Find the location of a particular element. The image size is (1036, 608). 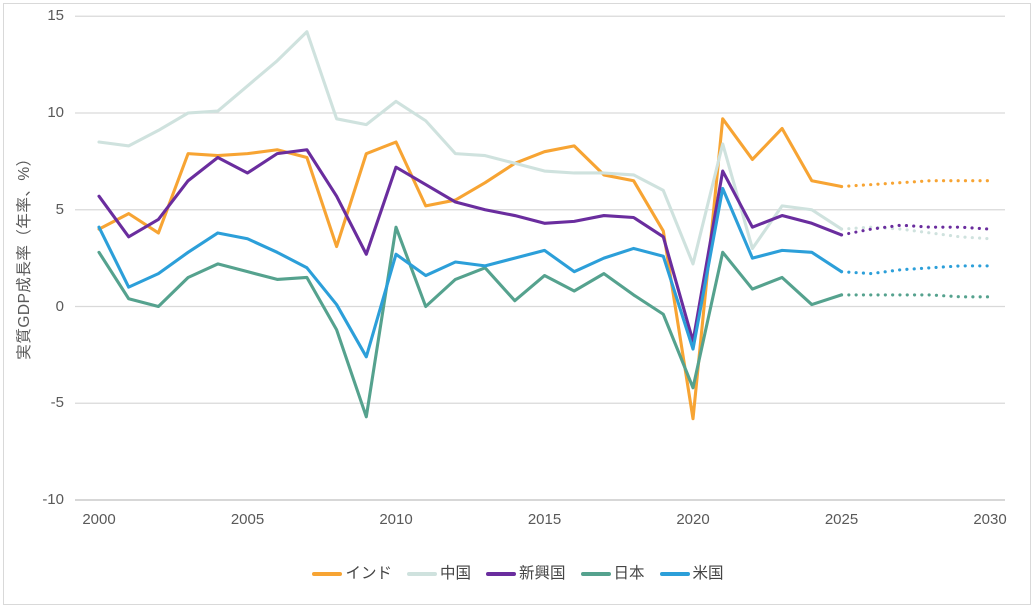

legend-item-china: 中国 is located at coordinates (438, 574).